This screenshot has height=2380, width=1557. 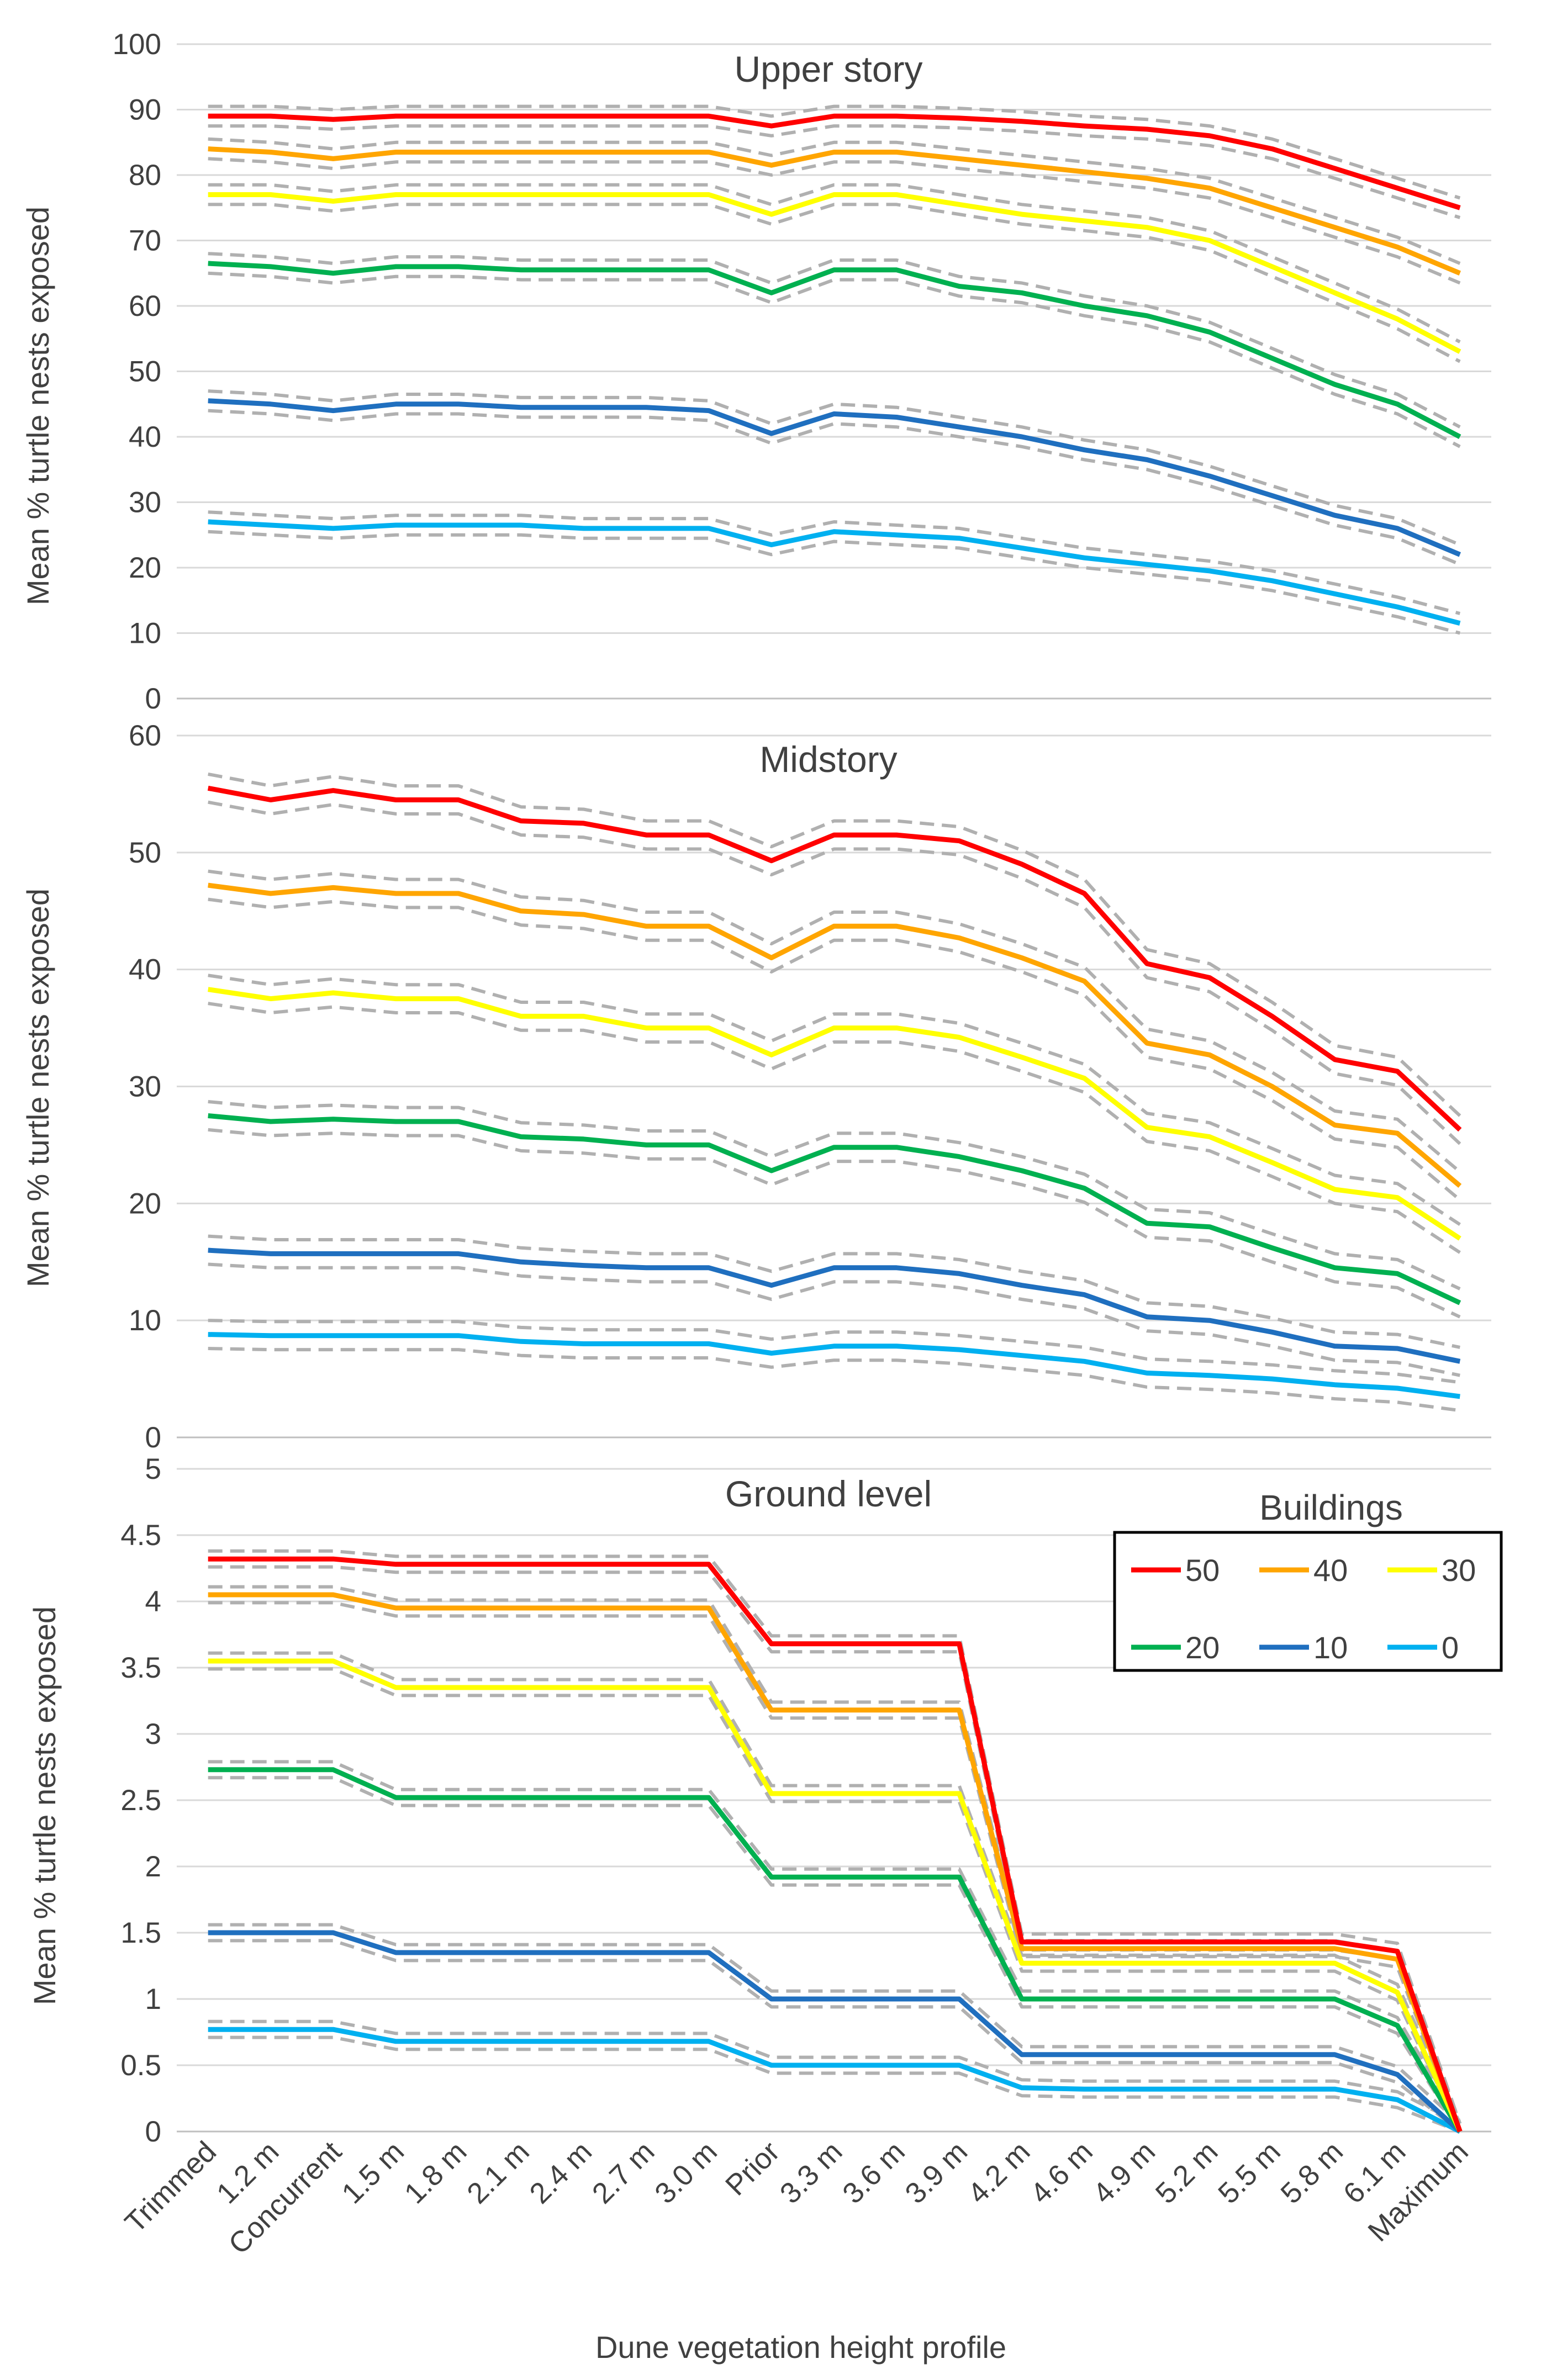 What do you see at coordinates (1202, 1647) in the screenshot?
I see `legend-label: 20` at bounding box center [1202, 1647].